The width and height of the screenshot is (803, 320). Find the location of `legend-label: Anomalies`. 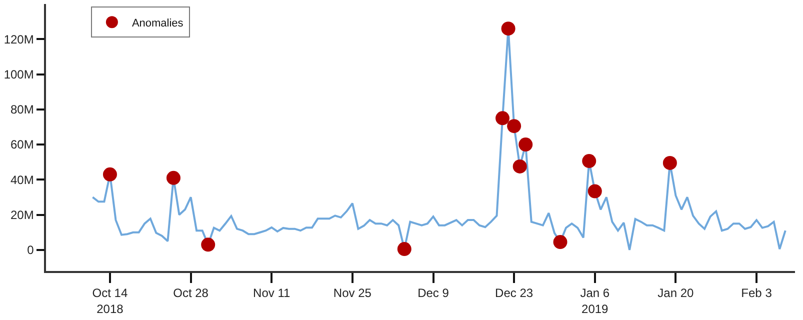

legend-label: Anomalies is located at coordinates (158, 23).